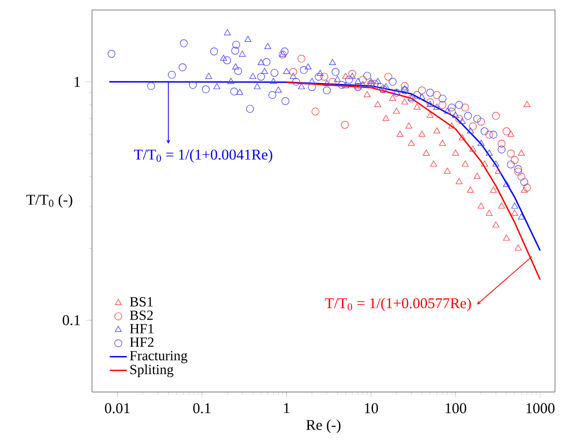  What do you see at coordinates (371, 408) in the screenshot?
I see `x-tick-label: 10` at bounding box center [371, 408].